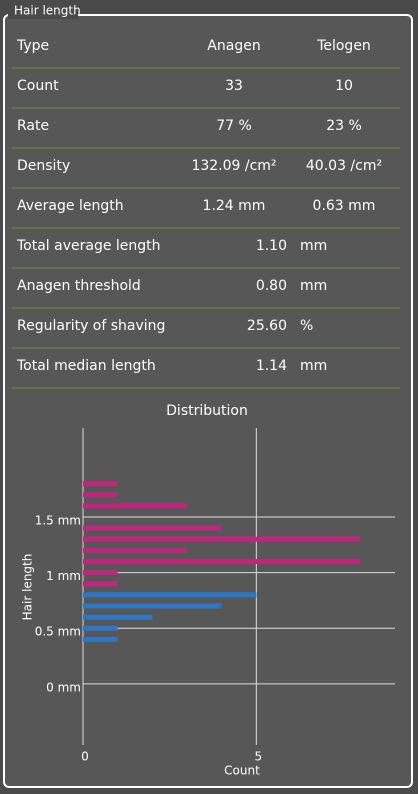  I want to click on row-label: Average length, so click(70, 206).